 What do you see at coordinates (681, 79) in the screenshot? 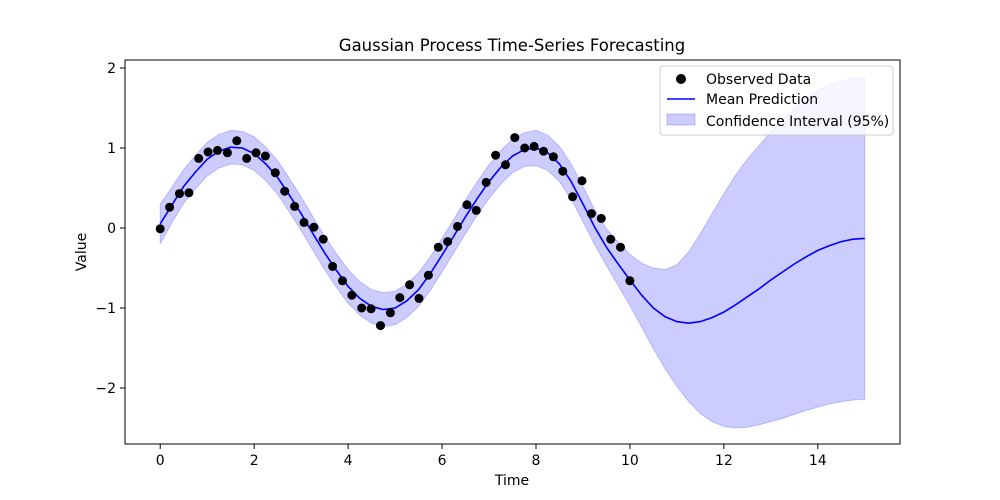
I see `legend-marker-observed` at bounding box center [681, 79].